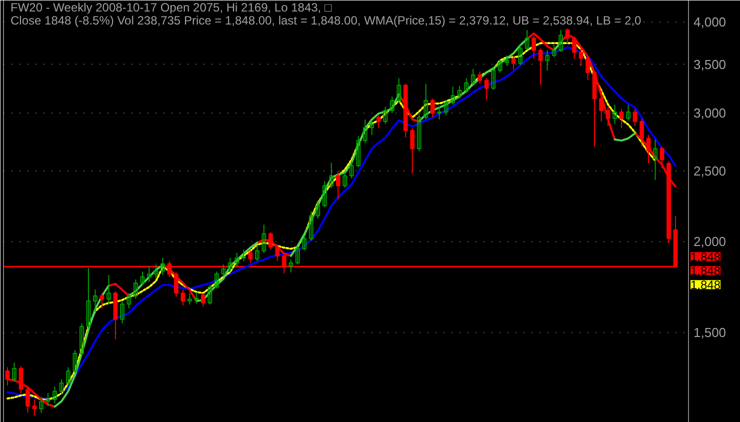  Describe the element at coordinates (710, 332) in the screenshot. I see `y-tick-label: 1,500` at that location.